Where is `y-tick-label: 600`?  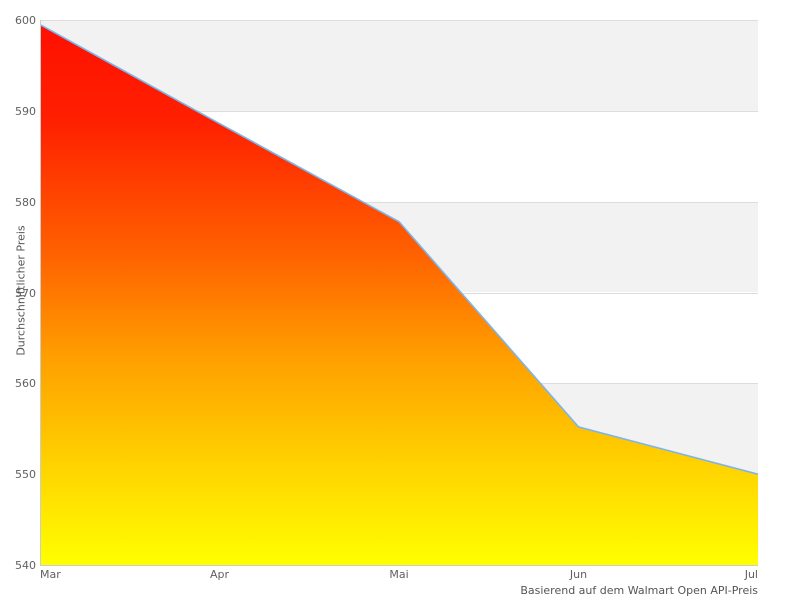 y-tick-label: 600 is located at coordinates (25, 20).